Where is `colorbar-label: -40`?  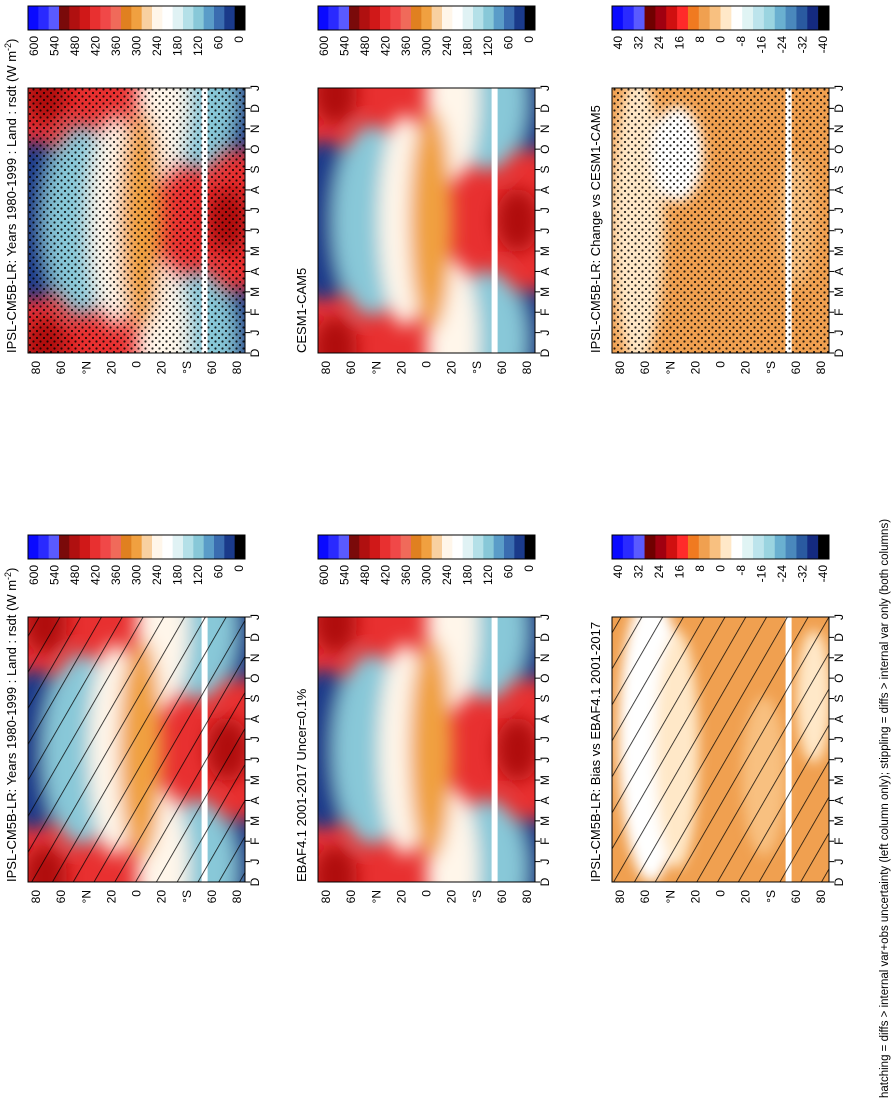
colorbar-label: -40 is located at coordinates (823, 574).